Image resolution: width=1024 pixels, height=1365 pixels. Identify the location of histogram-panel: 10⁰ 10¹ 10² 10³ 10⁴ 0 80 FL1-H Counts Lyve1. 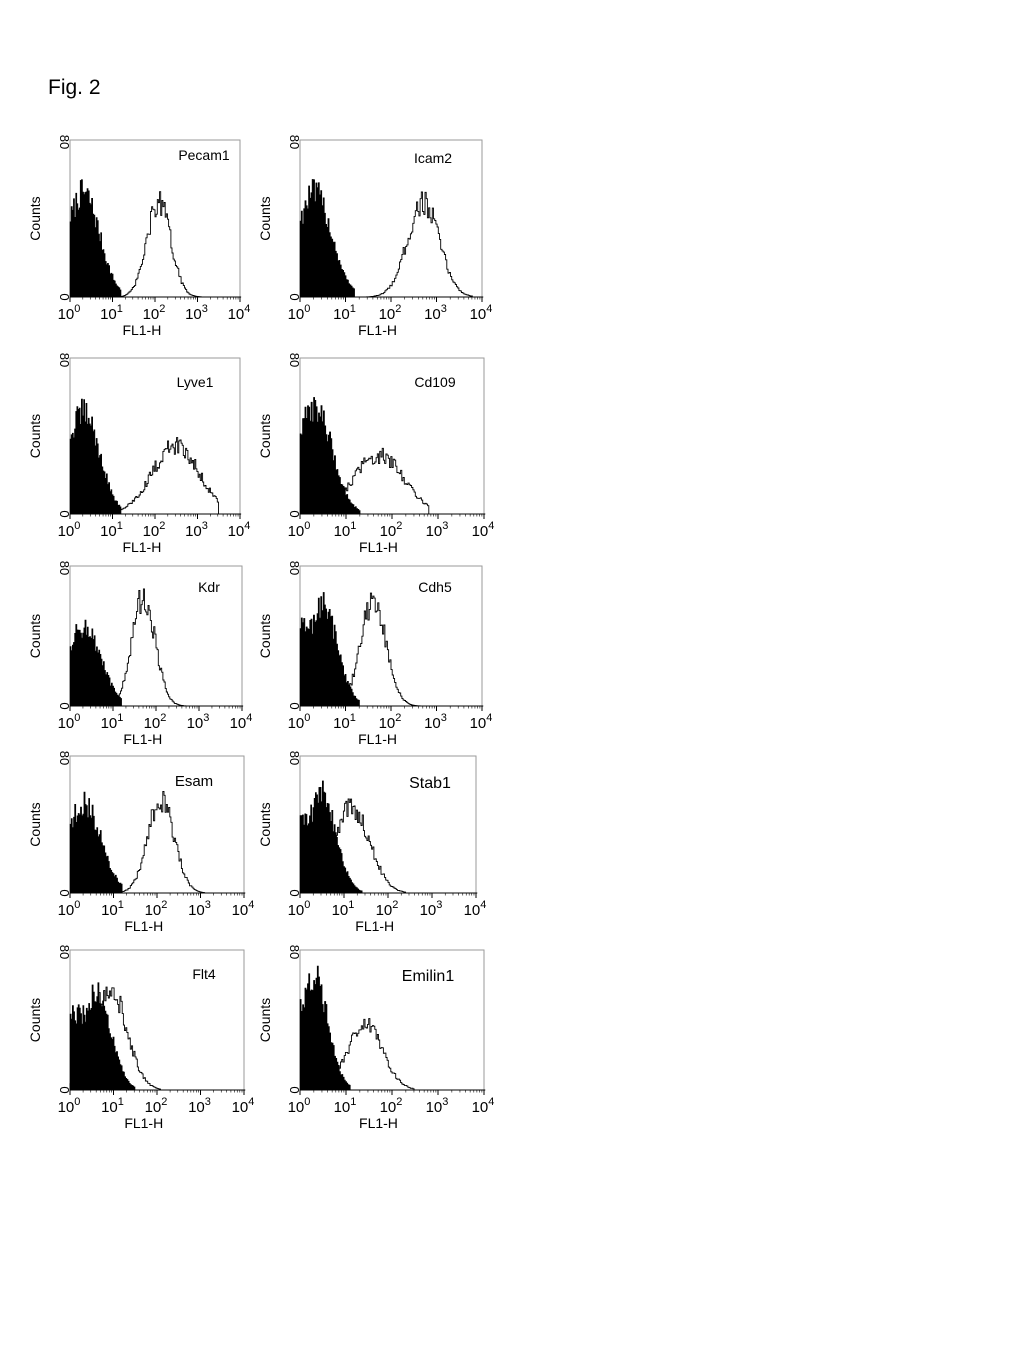
(138, 454).